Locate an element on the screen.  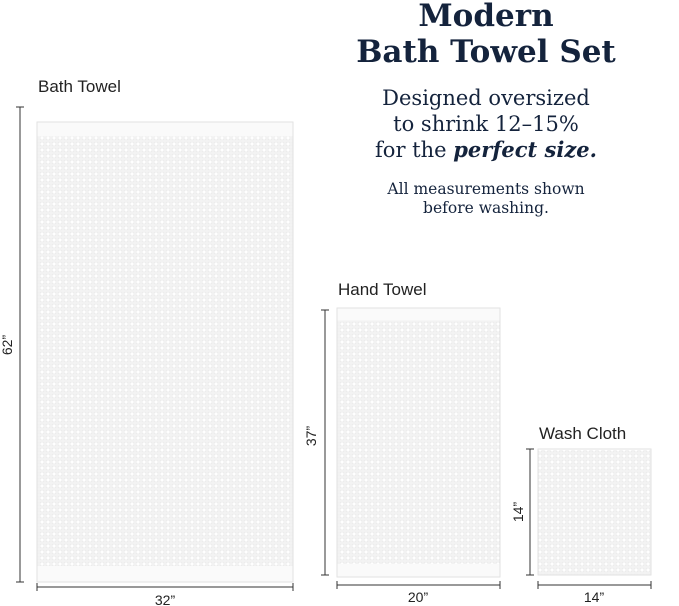
height-label: 37” is located at coordinates (311, 436).